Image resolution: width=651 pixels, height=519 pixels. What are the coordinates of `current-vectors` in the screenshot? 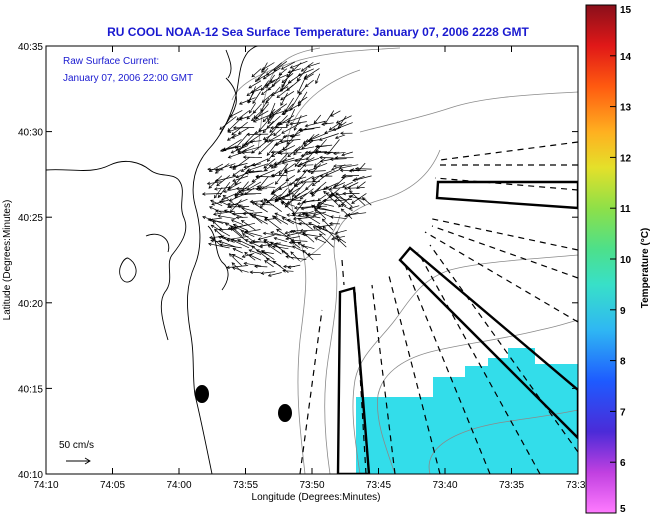 It's located at (286, 168).